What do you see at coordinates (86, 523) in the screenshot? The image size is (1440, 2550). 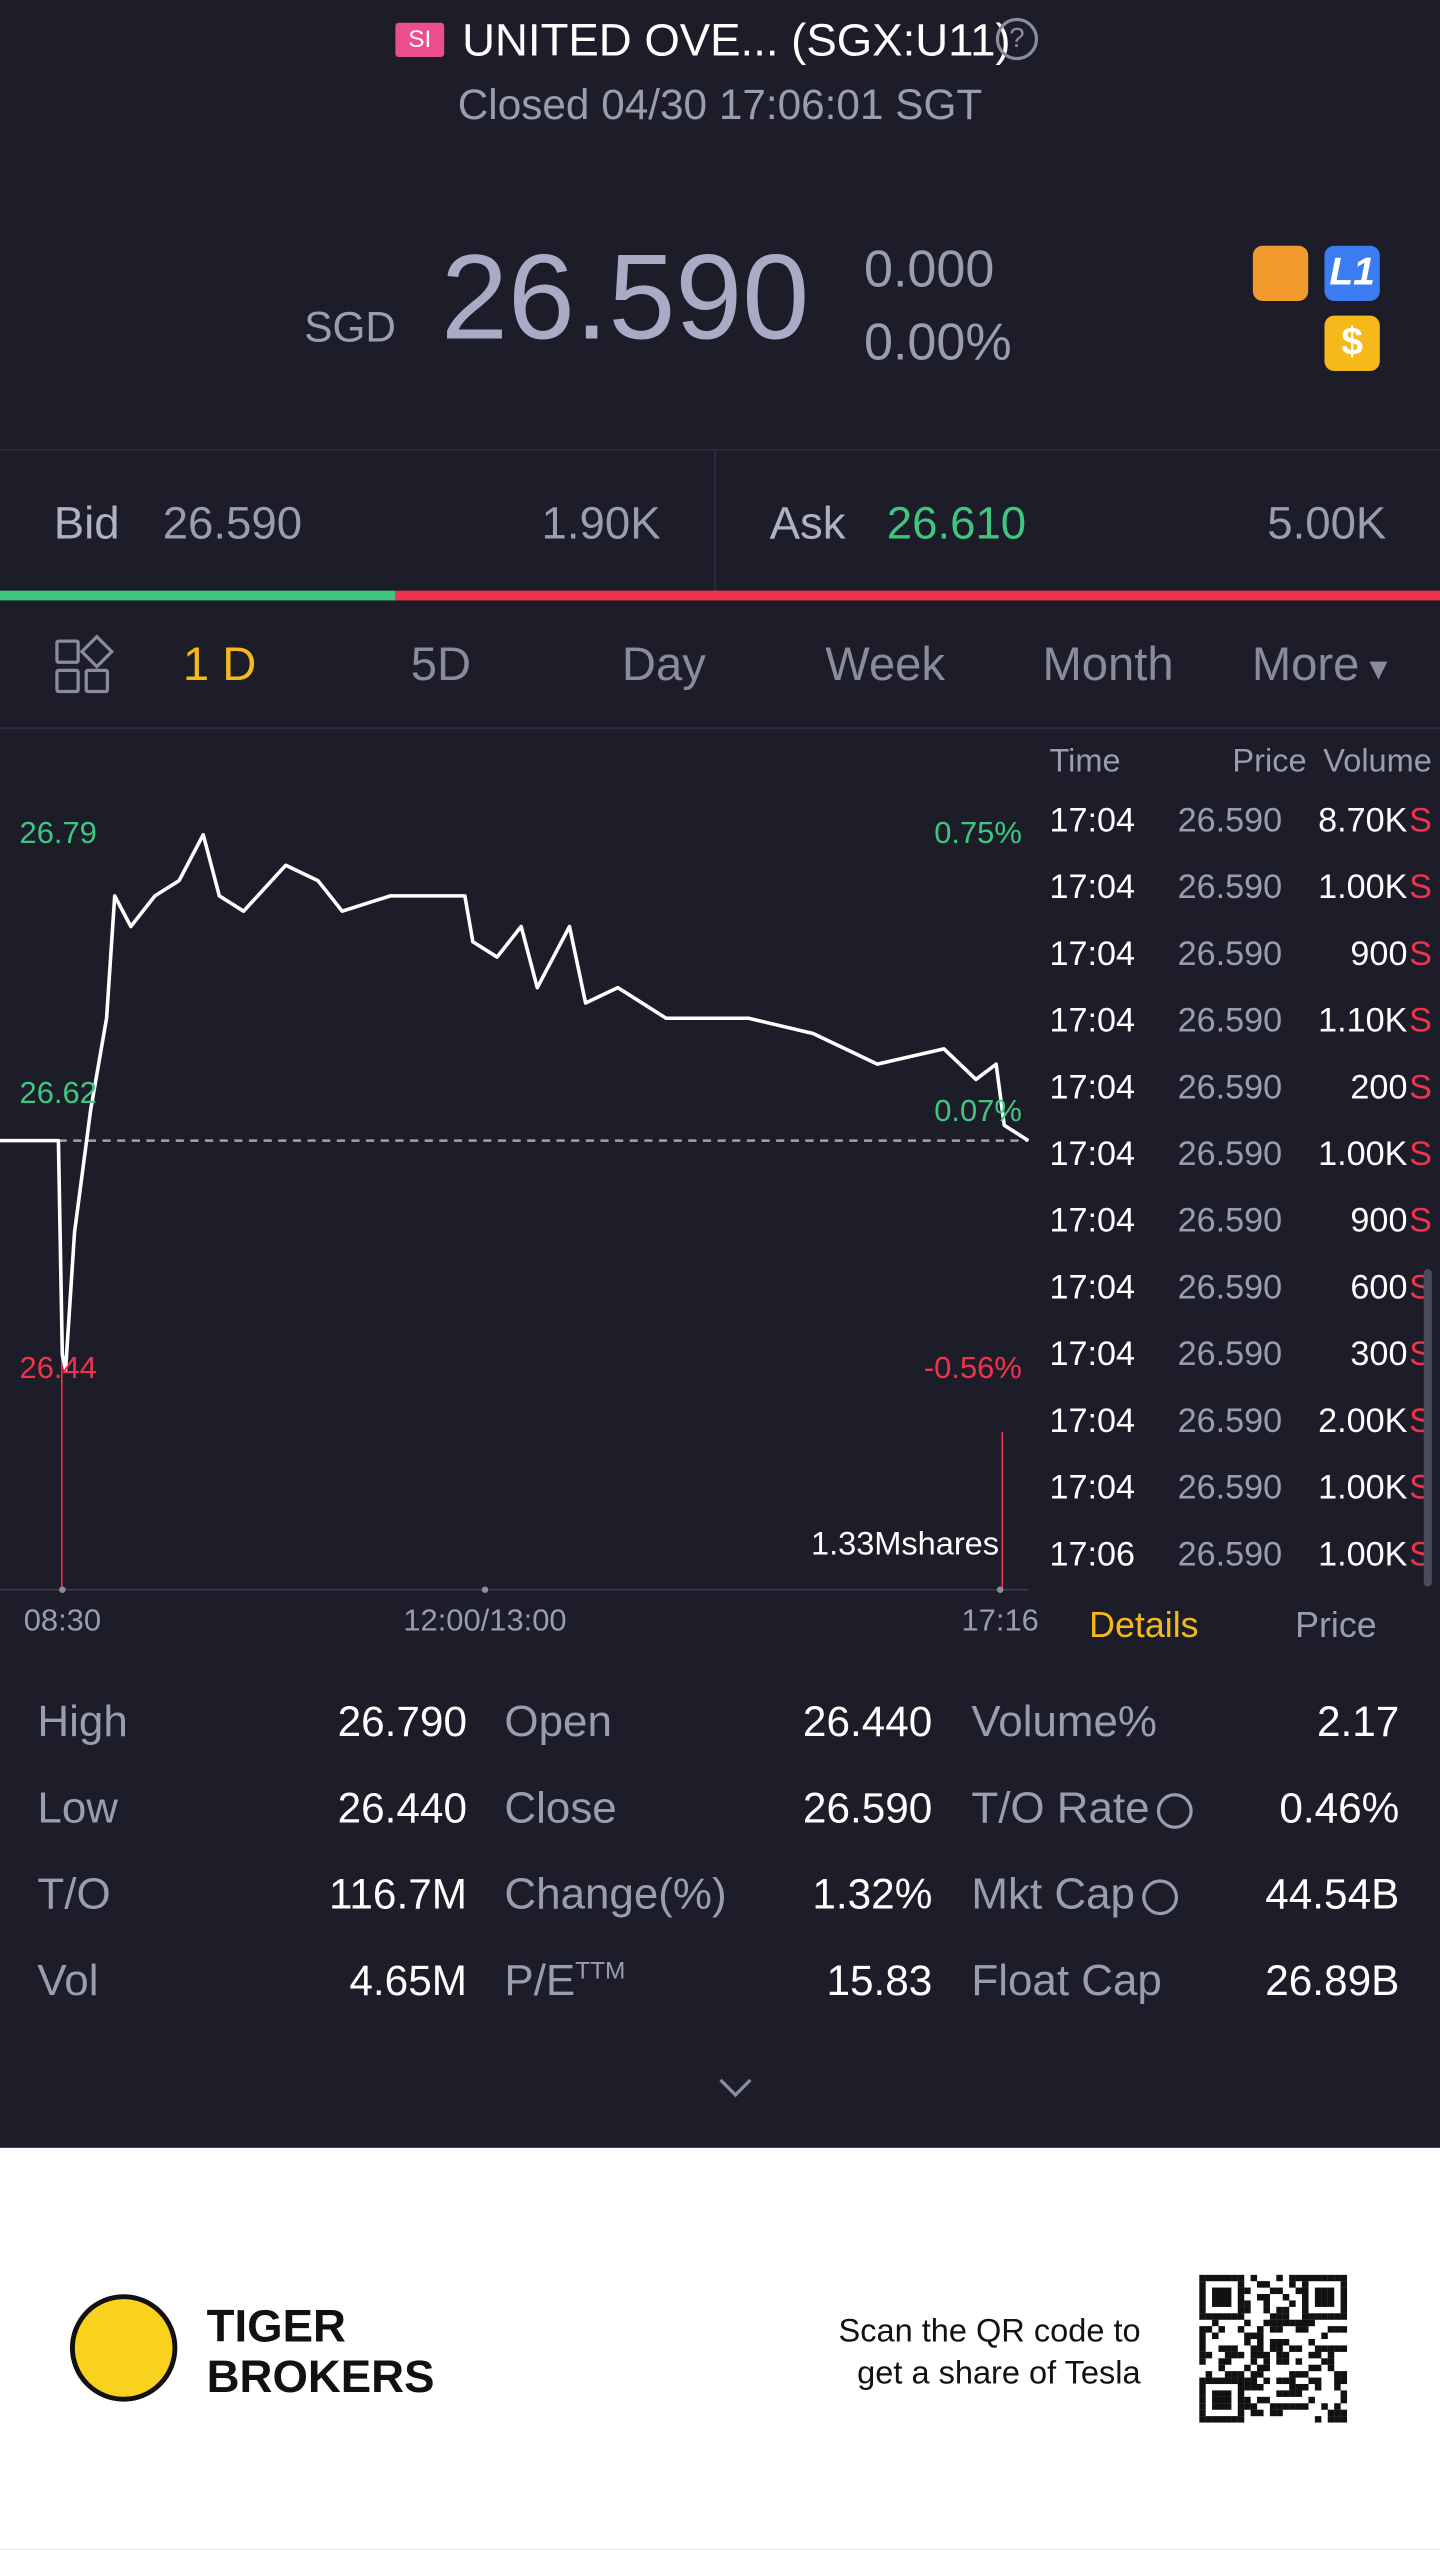 I see `bid-label: Bid` at bounding box center [86, 523].